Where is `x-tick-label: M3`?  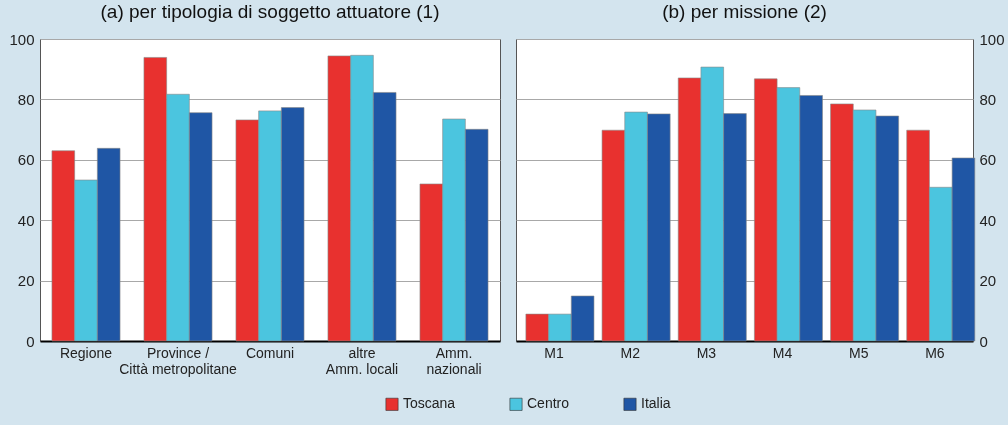
x-tick-label: M3 is located at coordinates (706, 352).